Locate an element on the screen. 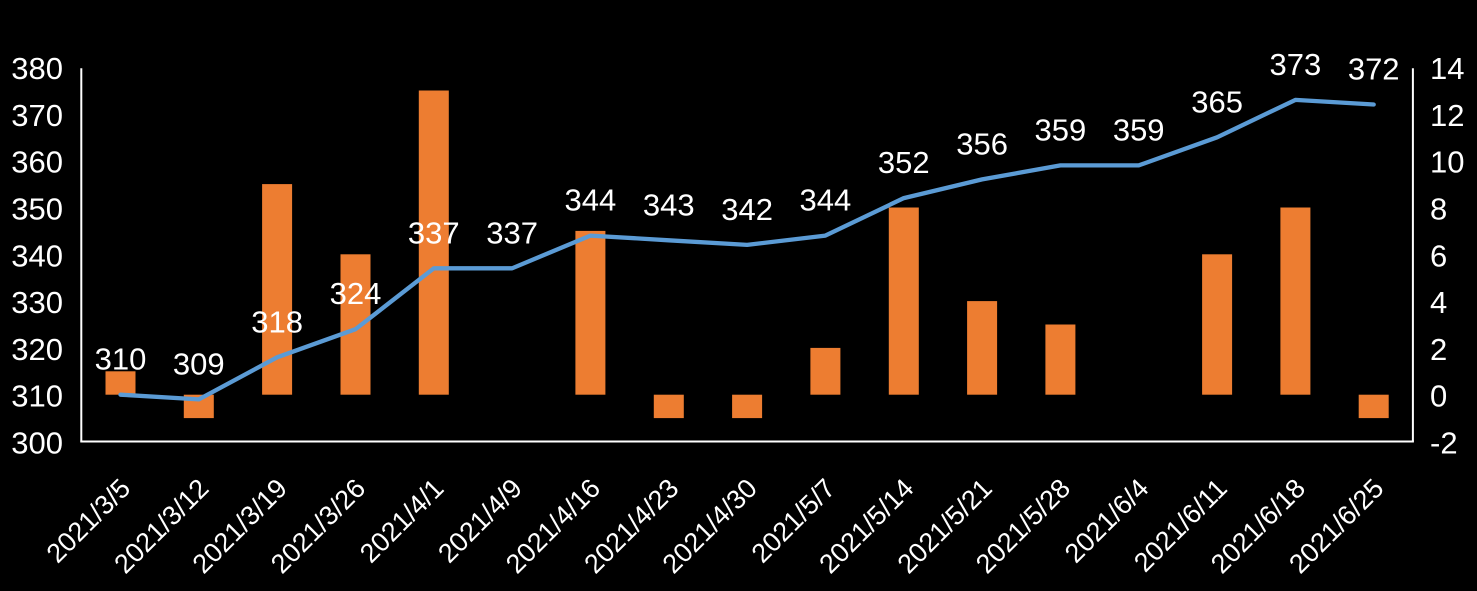  svg-text: 330 is located at coordinates (37, 302).